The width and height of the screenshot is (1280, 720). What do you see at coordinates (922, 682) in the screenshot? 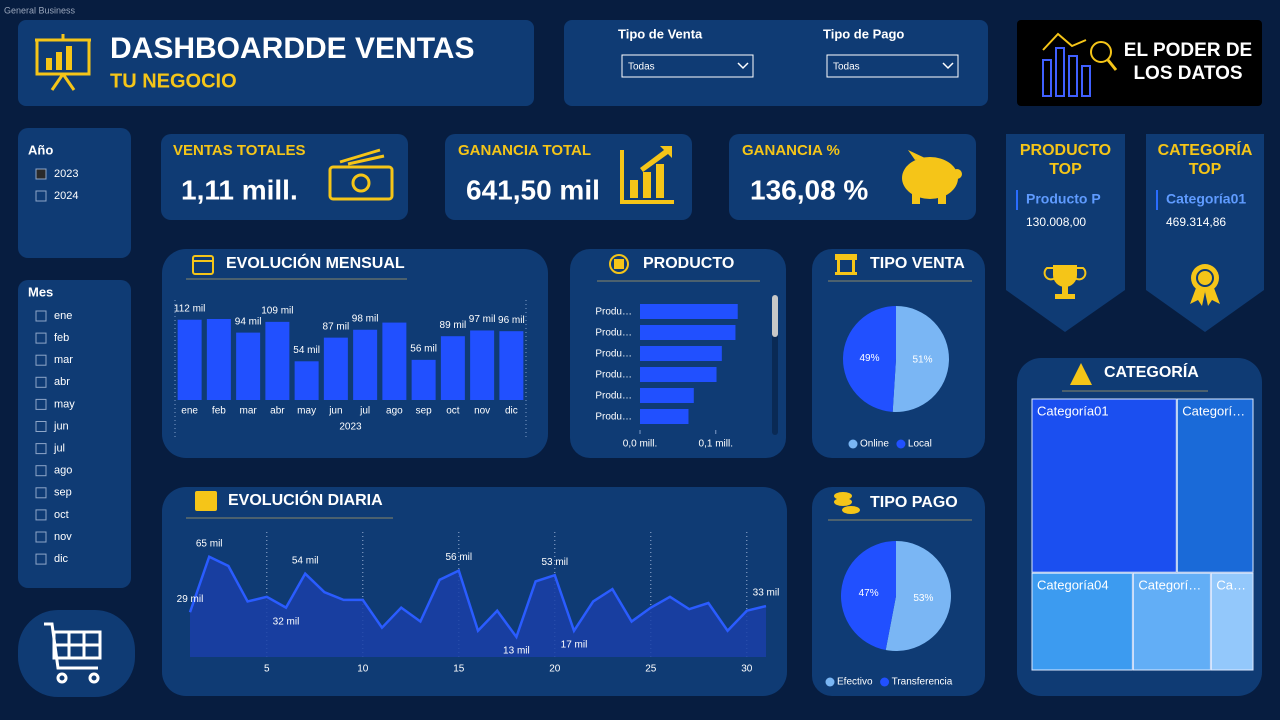
I see `legend-label: Transferencia` at bounding box center [922, 682].